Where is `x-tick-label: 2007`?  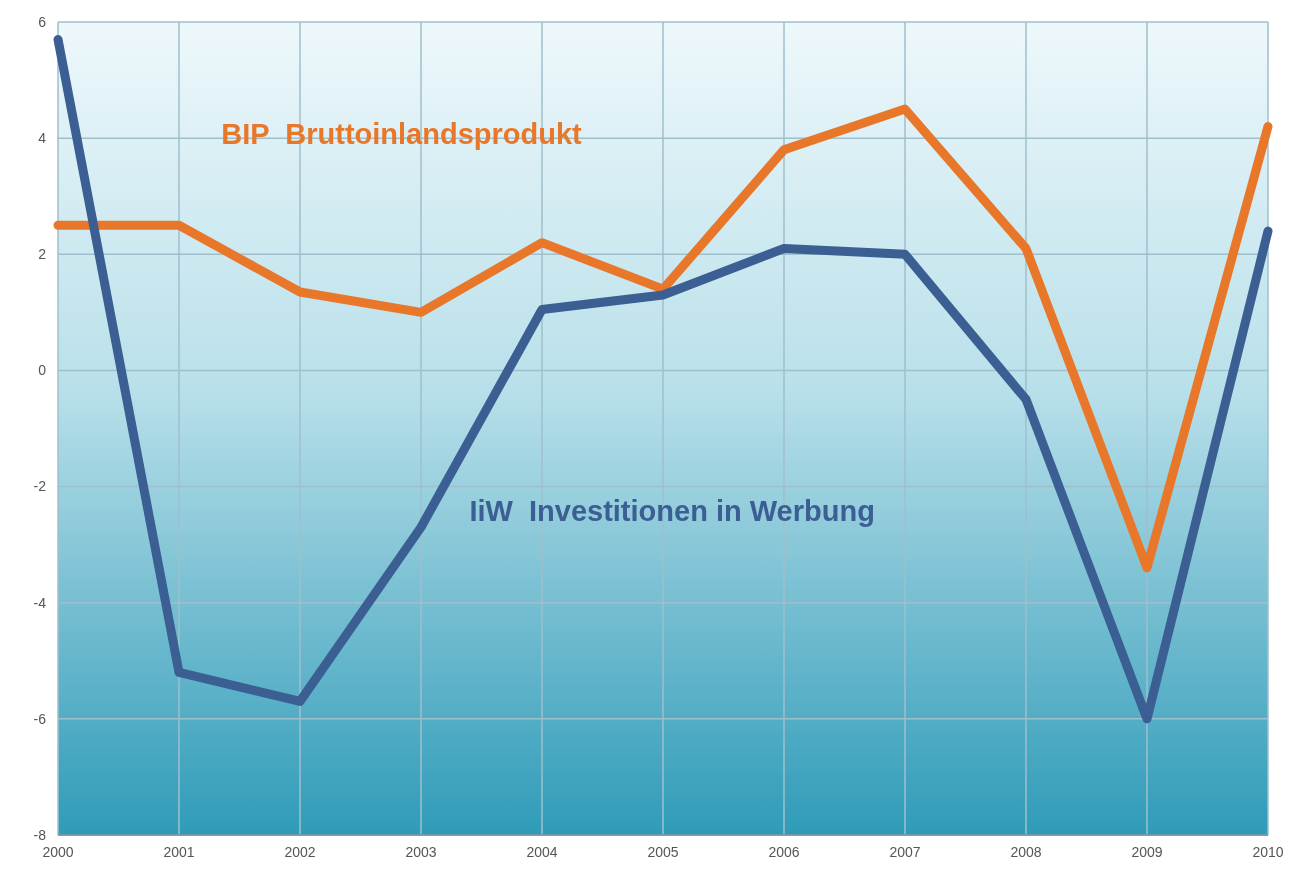
x-tick-label: 2007 is located at coordinates (905, 852).